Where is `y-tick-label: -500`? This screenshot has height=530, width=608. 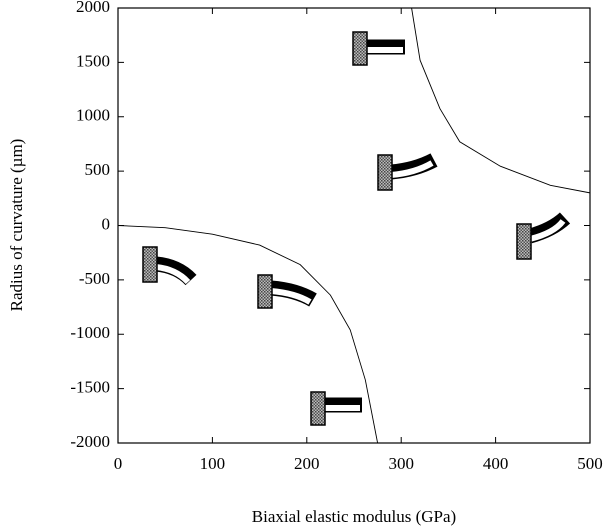 y-tick-label: -500 is located at coordinates (94, 278).